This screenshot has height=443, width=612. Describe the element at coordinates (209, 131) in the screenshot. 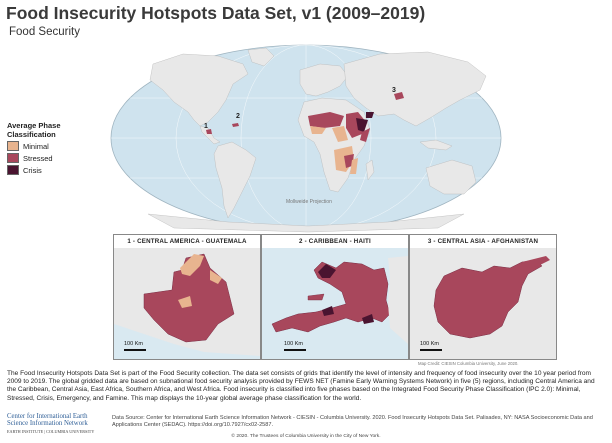

I see `guatemala-area` at that location.